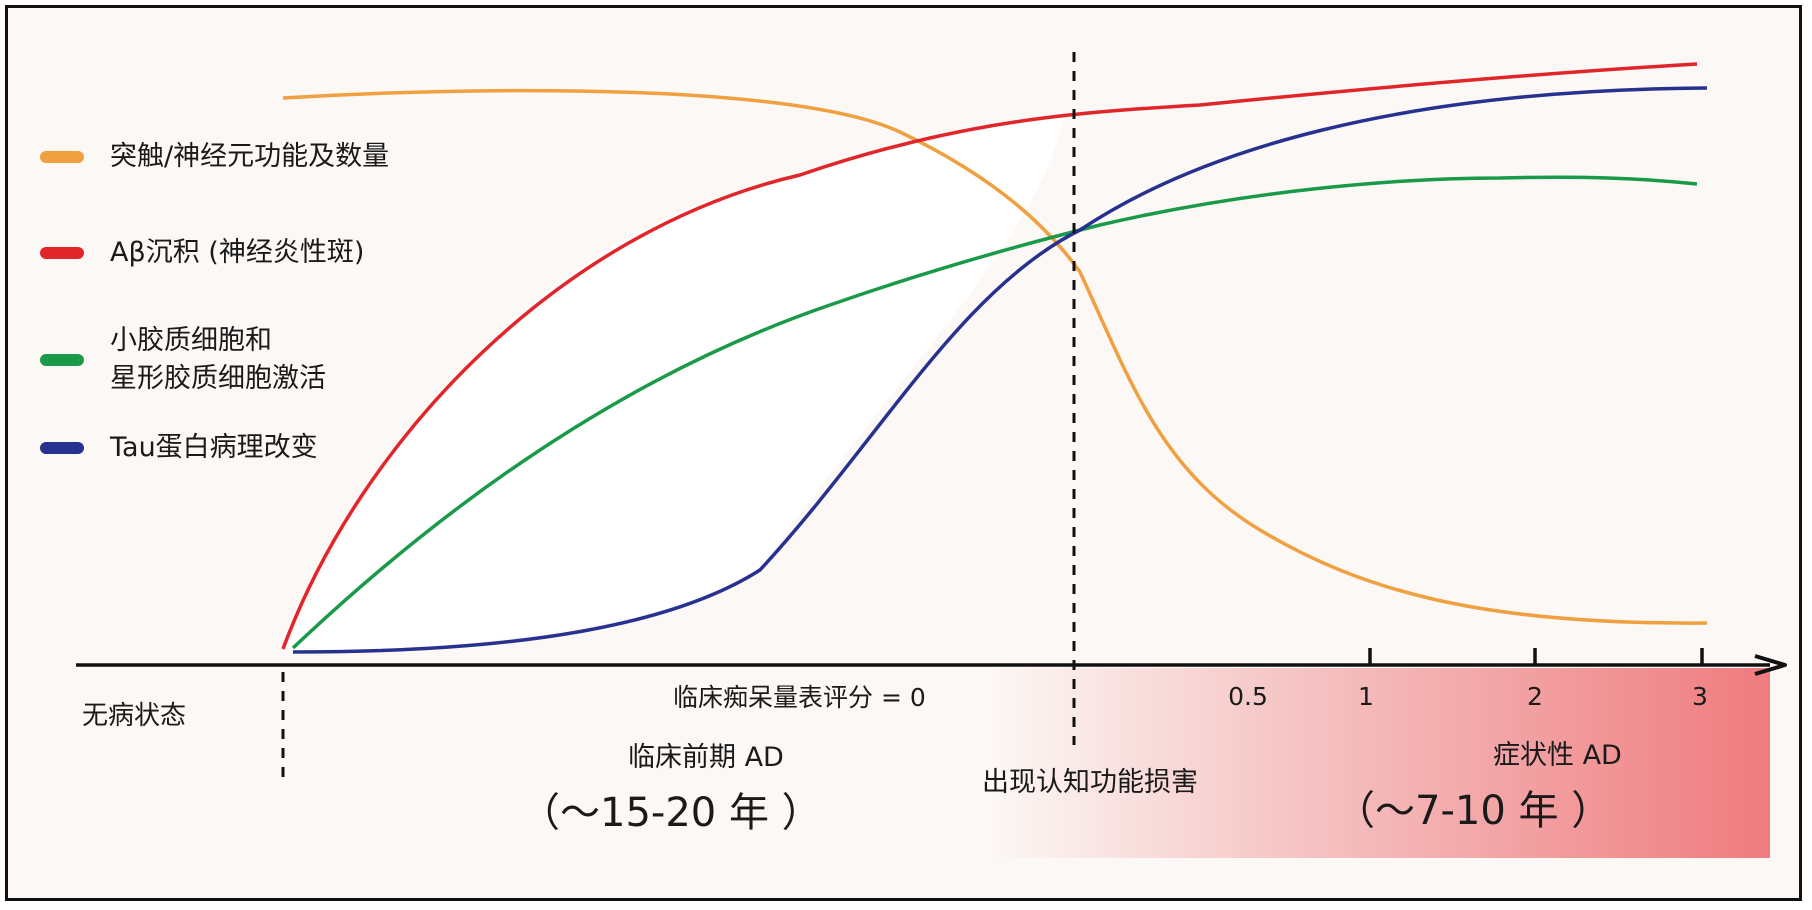  I want to click on legend-item-tau: Tau蛋白病理改变, so click(179, 448).